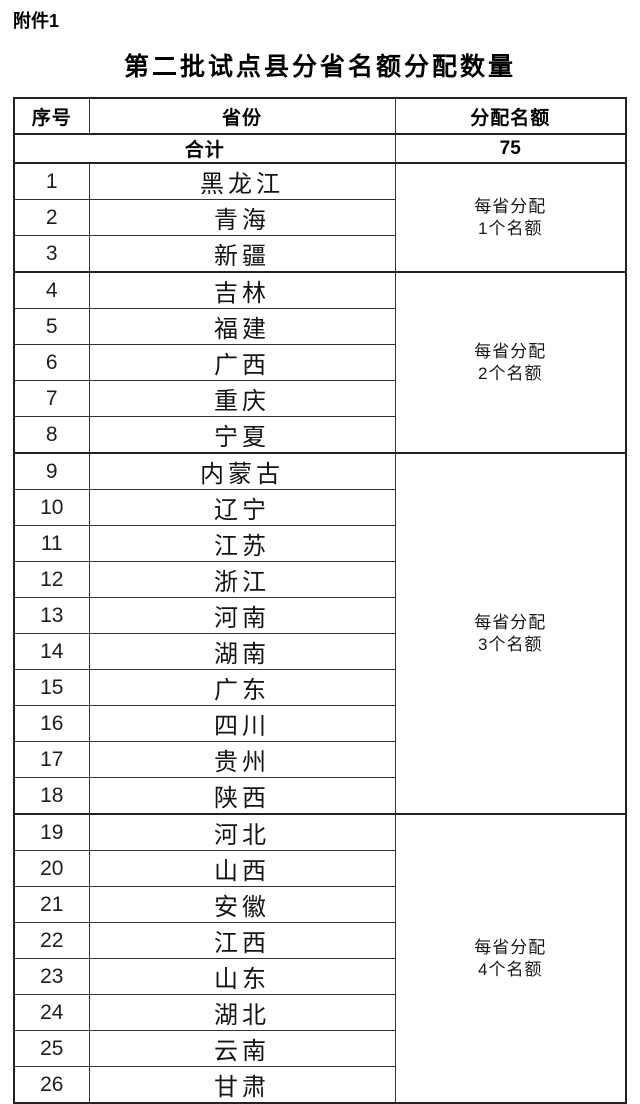  I want to click on row-number: 12, so click(51, 579).